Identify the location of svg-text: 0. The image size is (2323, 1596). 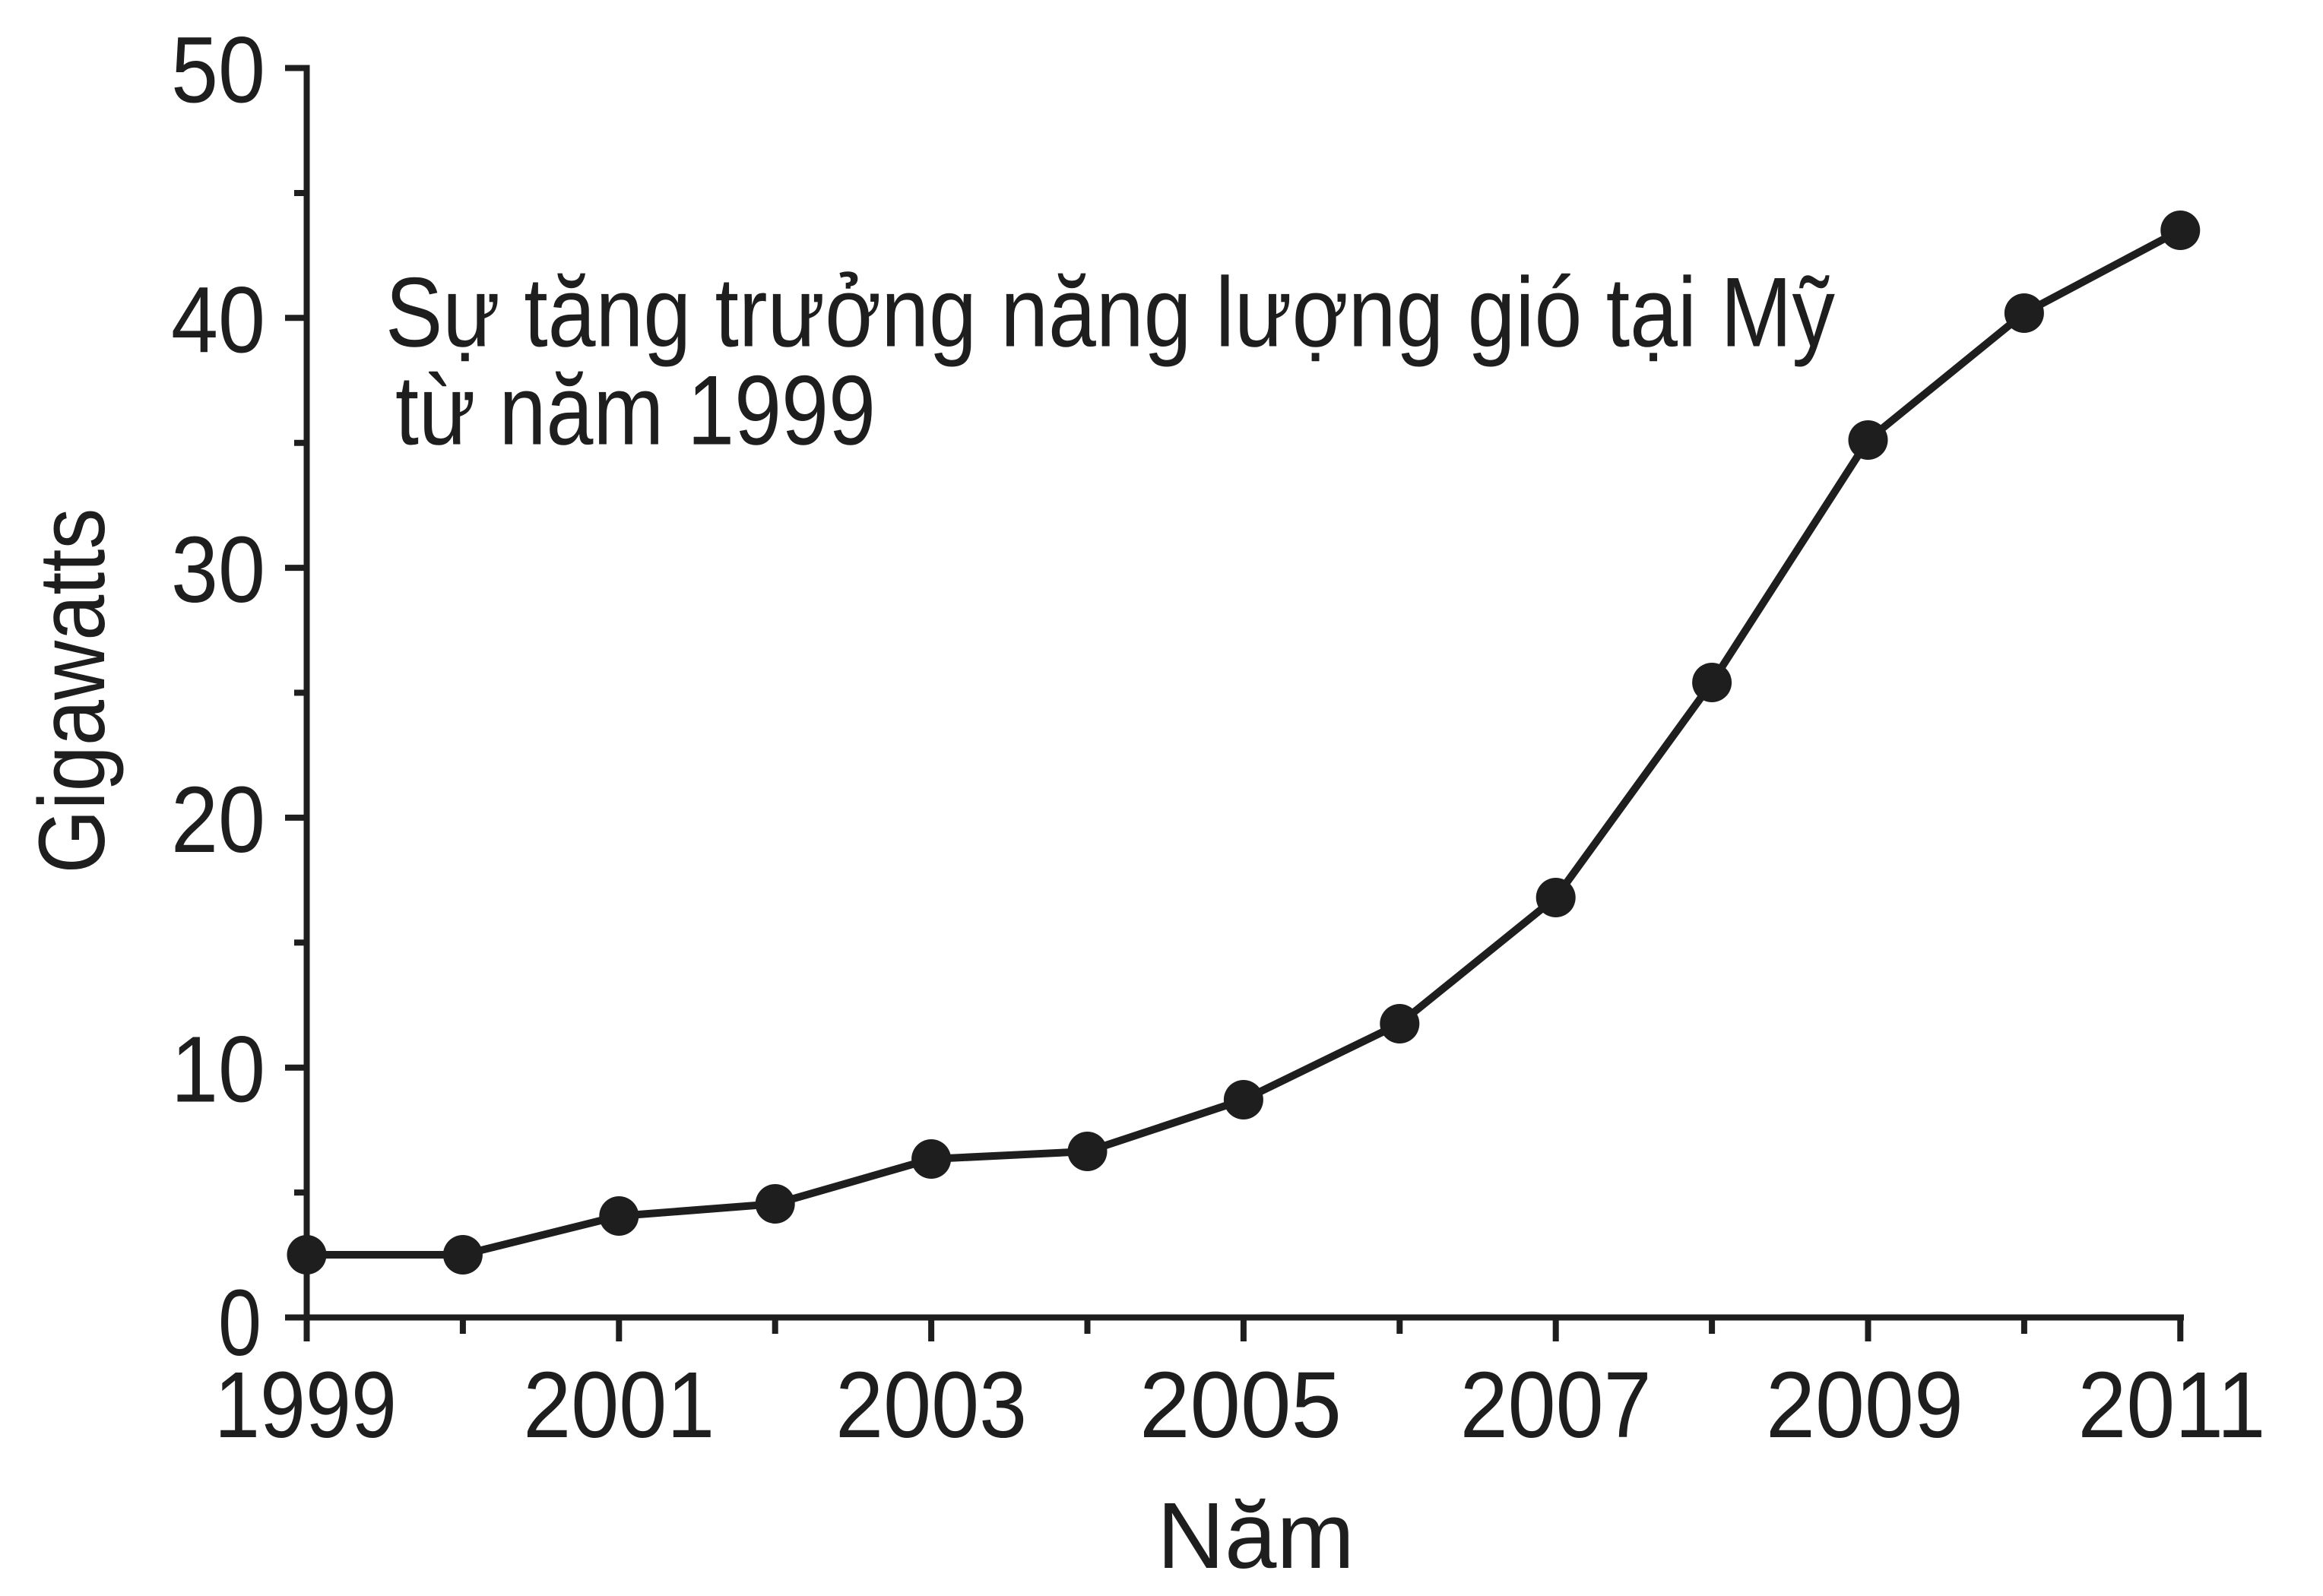
(239, 1323).